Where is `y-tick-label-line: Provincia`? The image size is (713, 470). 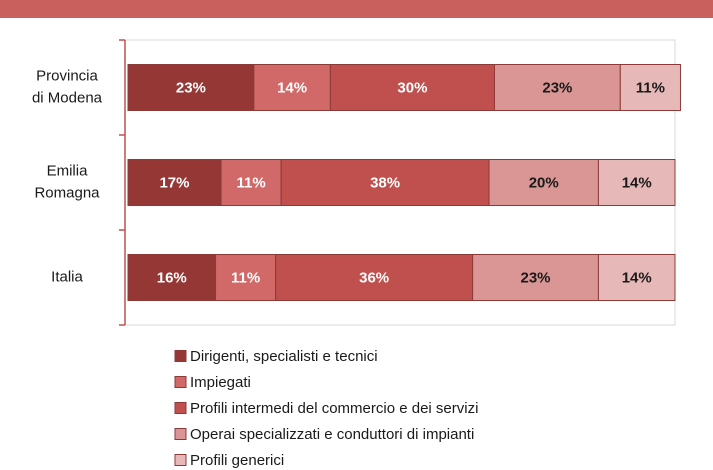 y-tick-label-line: Provincia is located at coordinates (67, 75).